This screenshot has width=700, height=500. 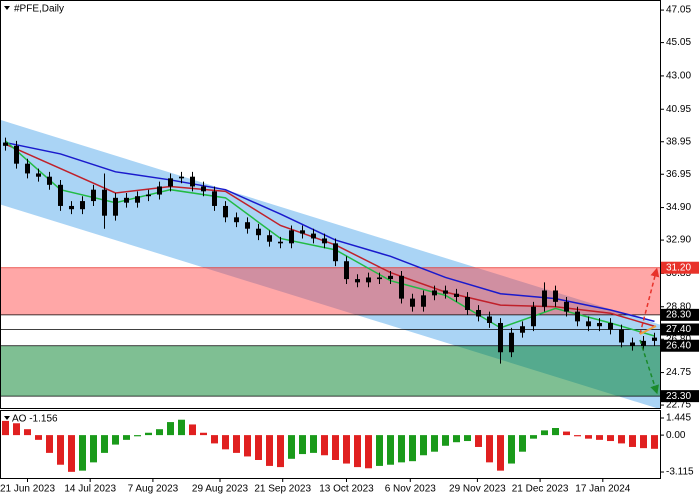 I want to click on y-tick-label: 22.75, so click(x=678, y=405).